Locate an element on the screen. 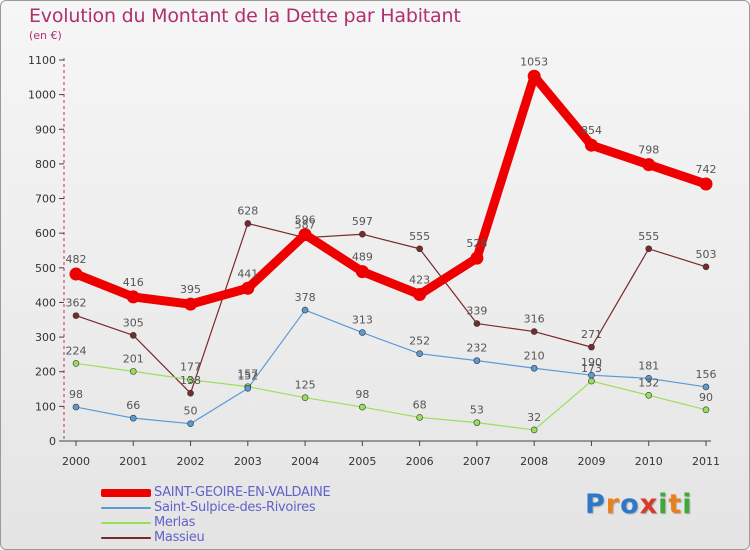 This screenshot has height=550, width=750. x-tick-label: 2009 is located at coordinates (591, 461).